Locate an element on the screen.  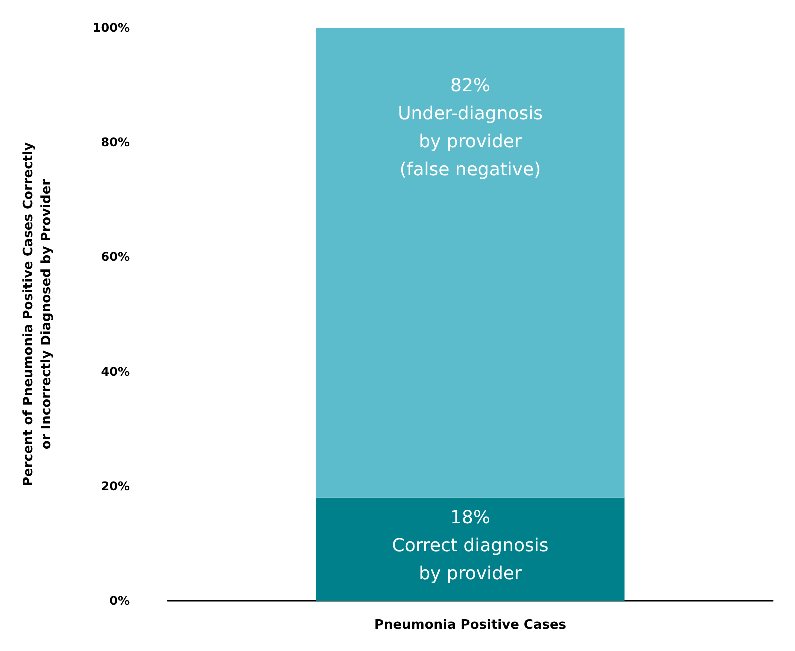
y-tick-label: 60% is located at coordinates (115, 257).